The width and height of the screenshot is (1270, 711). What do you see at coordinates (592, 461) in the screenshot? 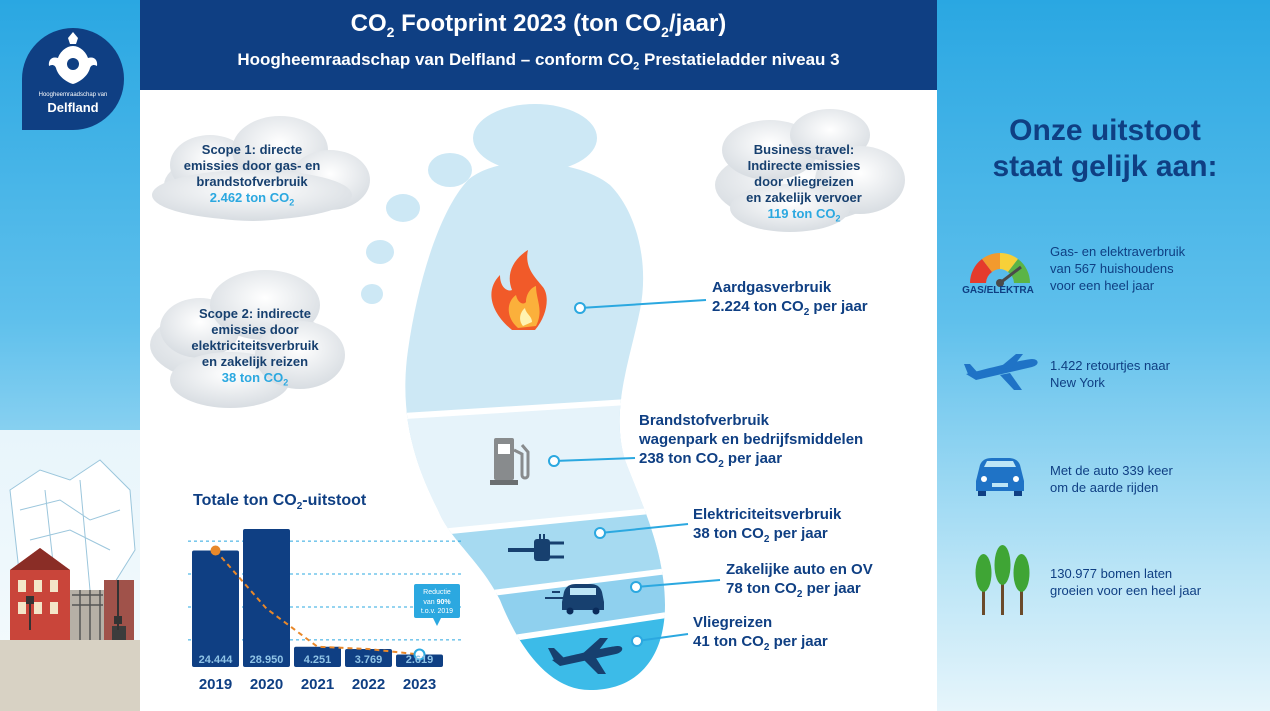
I see `connector-fuel` at bounding box center [592, 461].